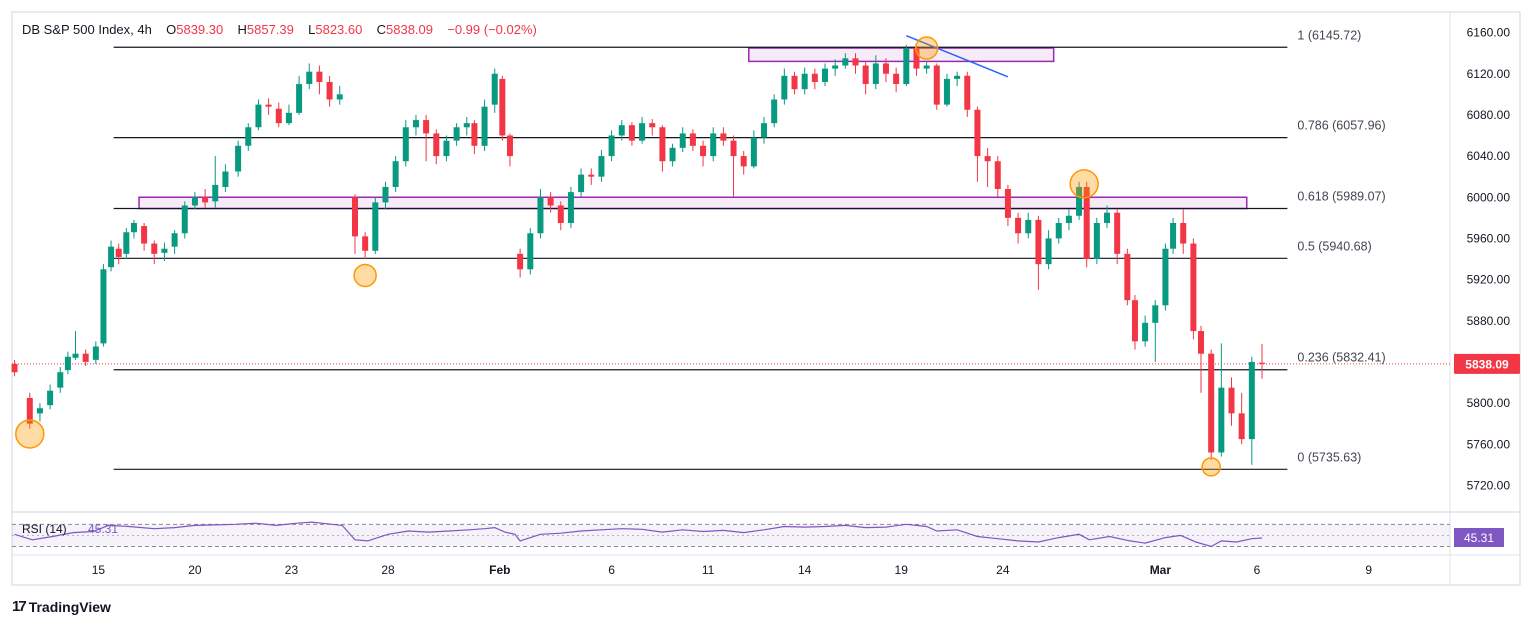  What do you see at coordinates (69, 606) in the screenshot?
I see `tradingview-name: TradingView` at bounding box center [69, 606].